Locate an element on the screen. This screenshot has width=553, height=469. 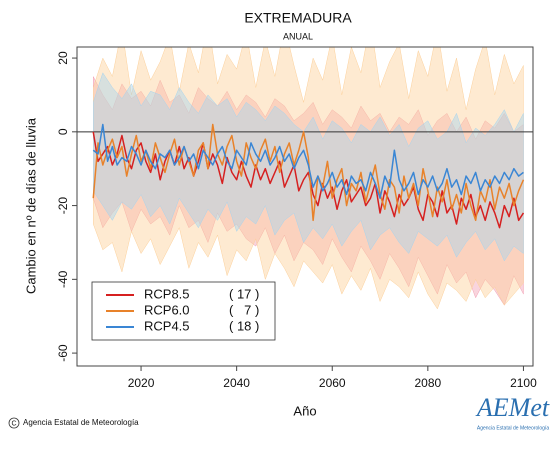
x-tick-label: 2040 is located at coordinates (236, 383).